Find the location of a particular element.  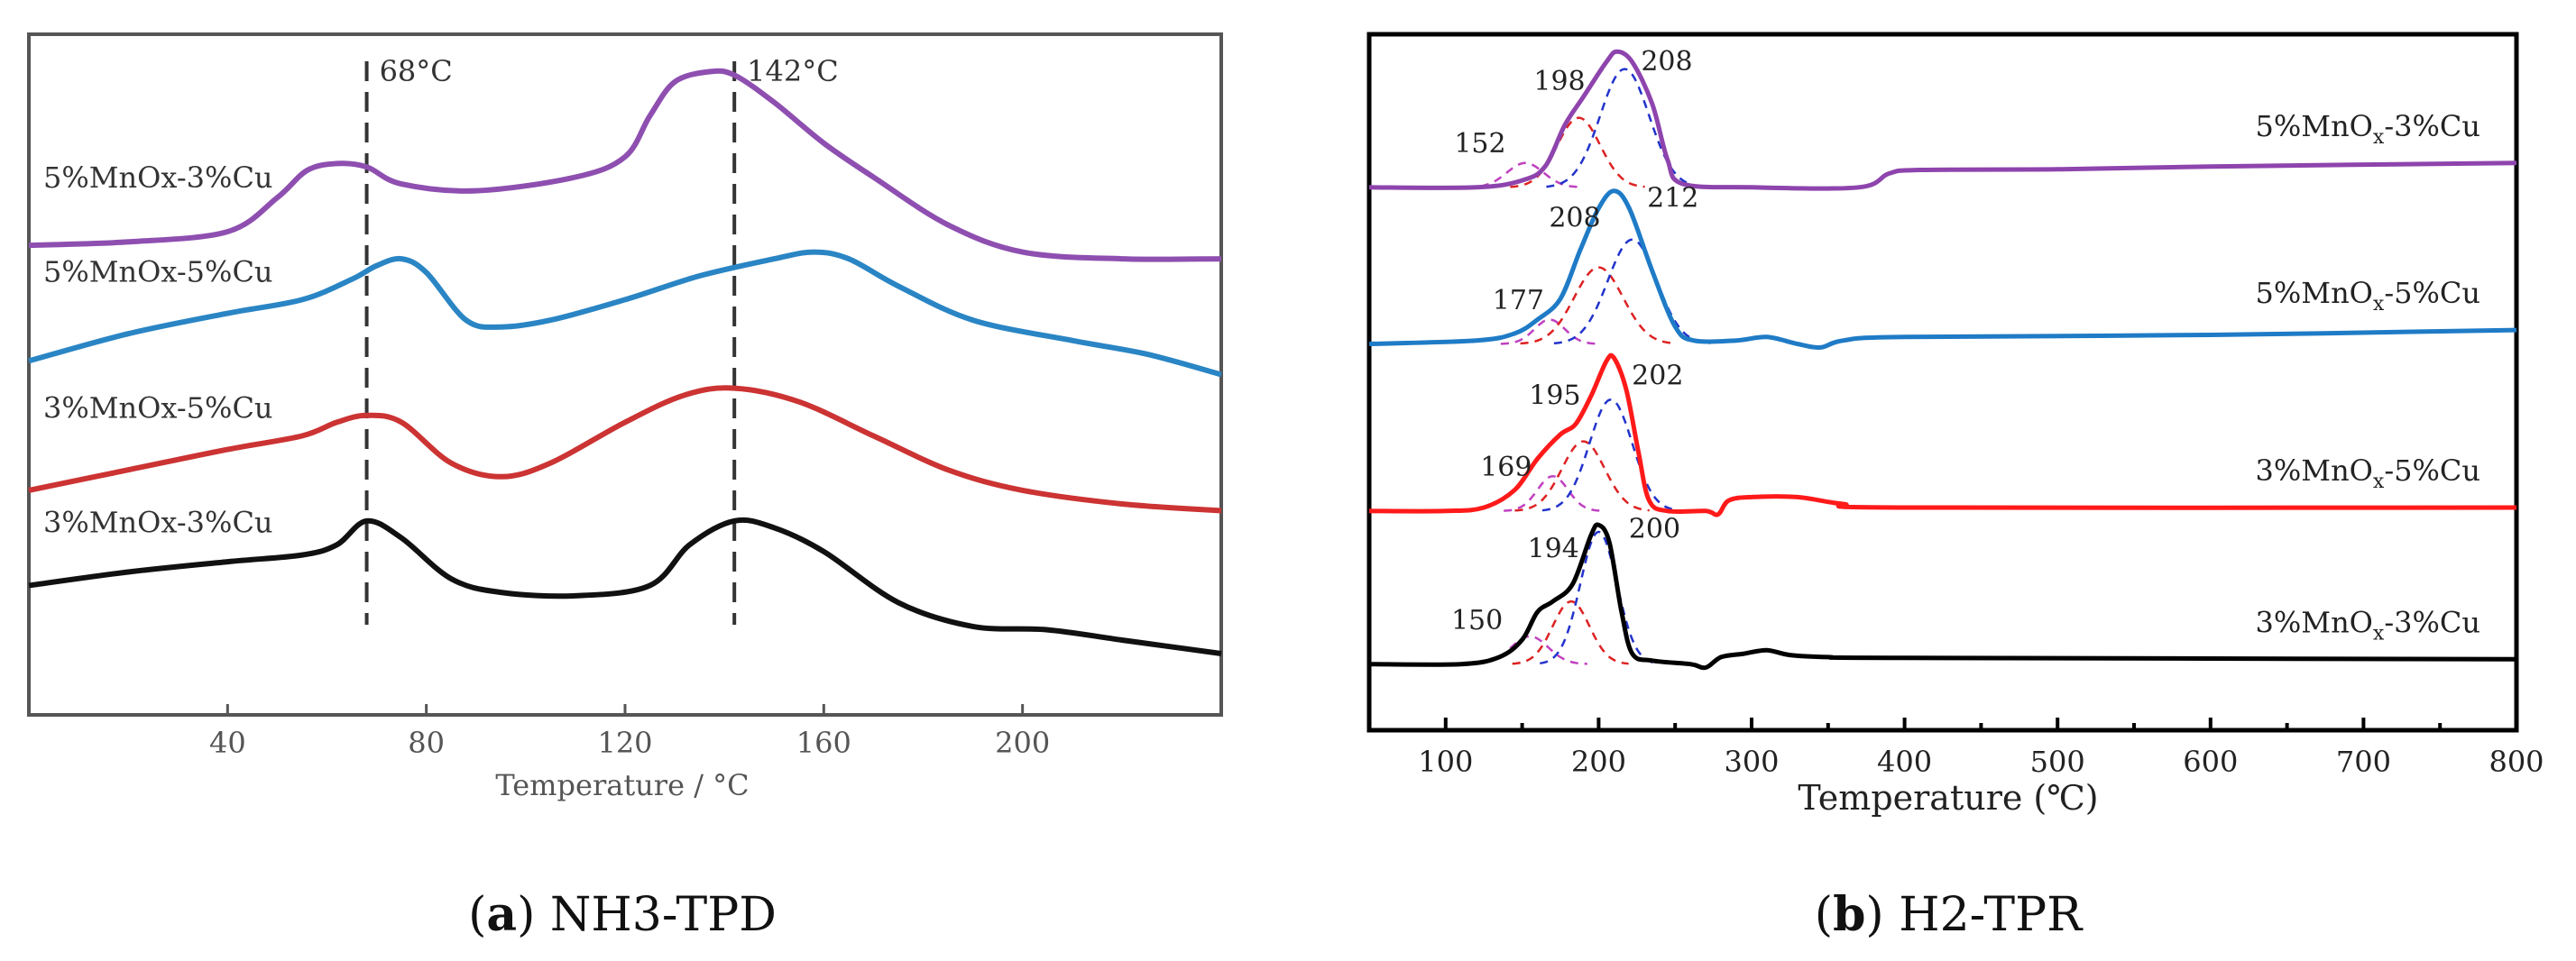

panel-b-peak-label: 177 is located at coordinates (1518, 300).